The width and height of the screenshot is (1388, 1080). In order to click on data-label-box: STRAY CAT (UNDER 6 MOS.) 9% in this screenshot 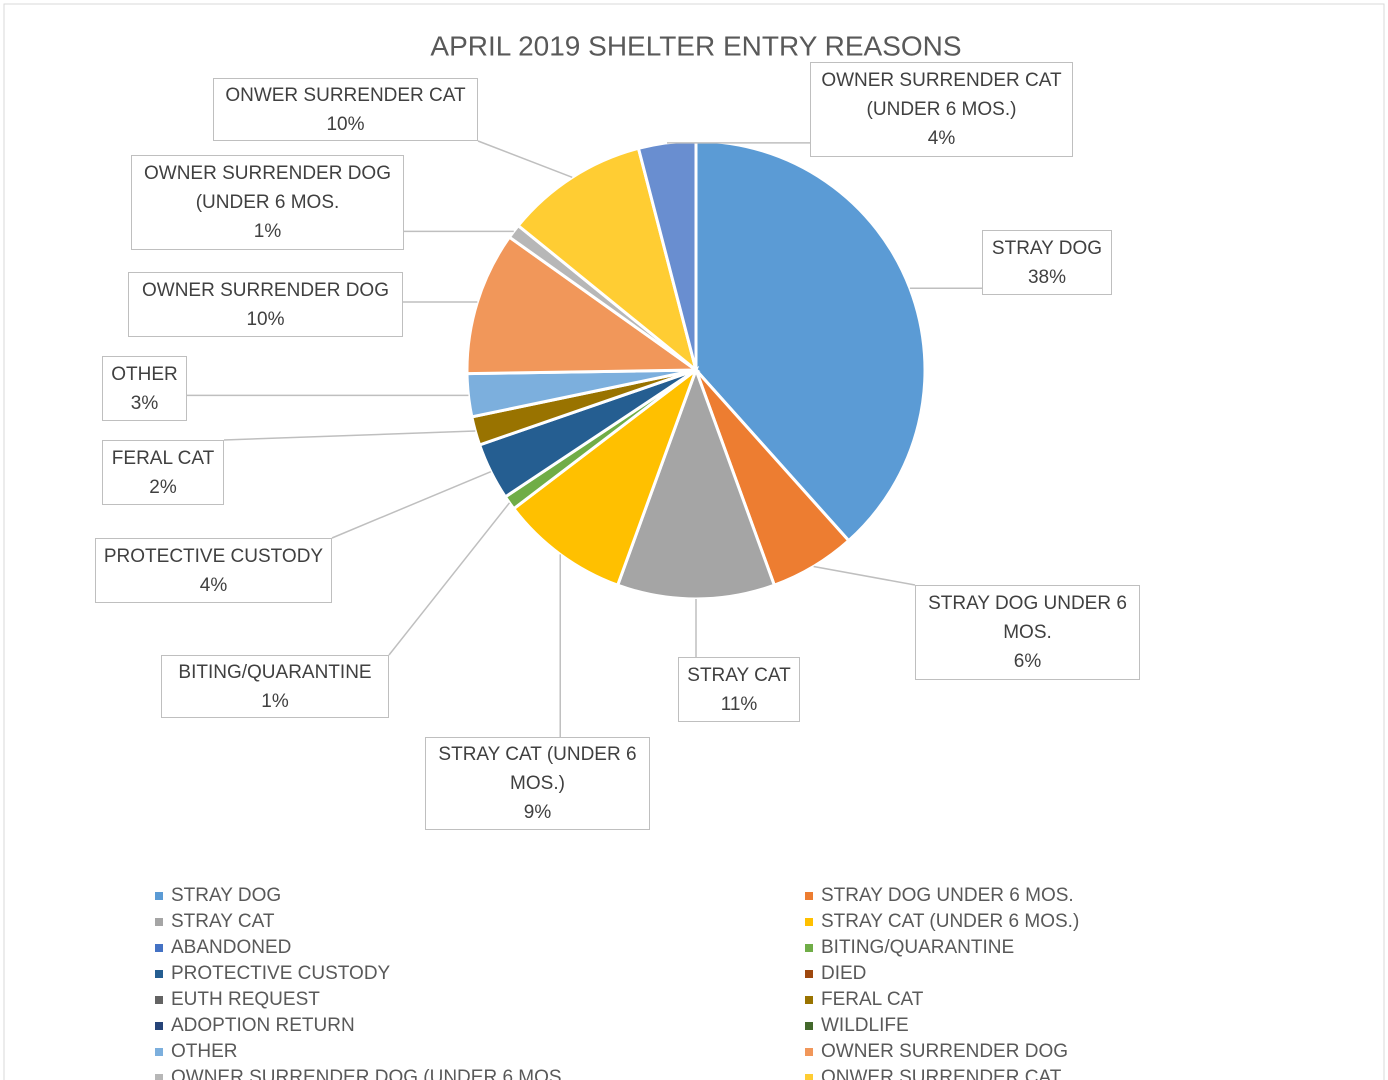, I will do `click(537, 783)`.